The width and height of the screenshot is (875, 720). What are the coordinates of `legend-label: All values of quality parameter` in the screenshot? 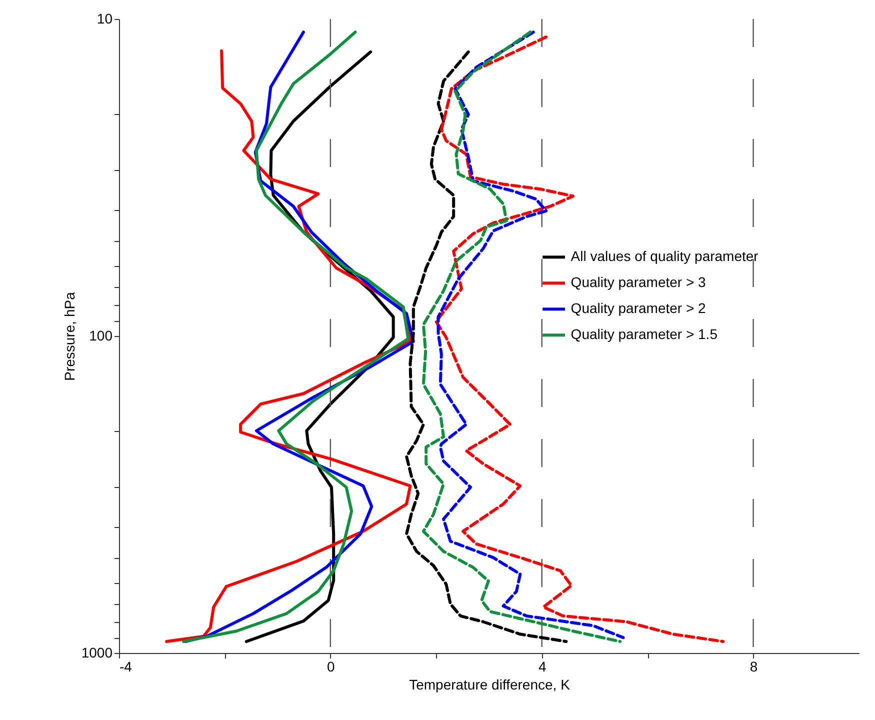 It's located at (664, 256).